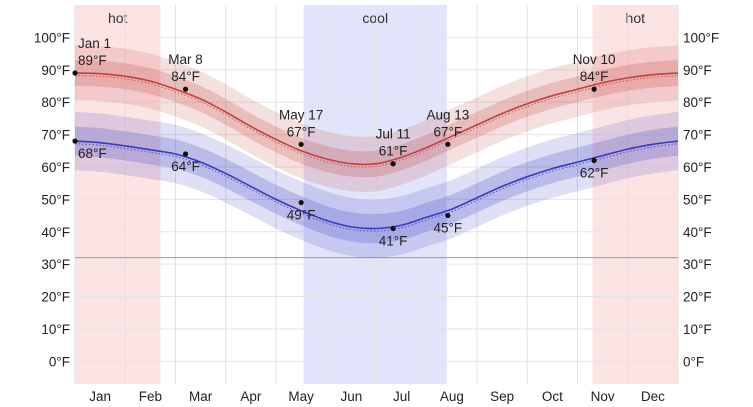 The image size is (753, 407). I want to click on annotation-date: Nov 10, so click(594, 59).